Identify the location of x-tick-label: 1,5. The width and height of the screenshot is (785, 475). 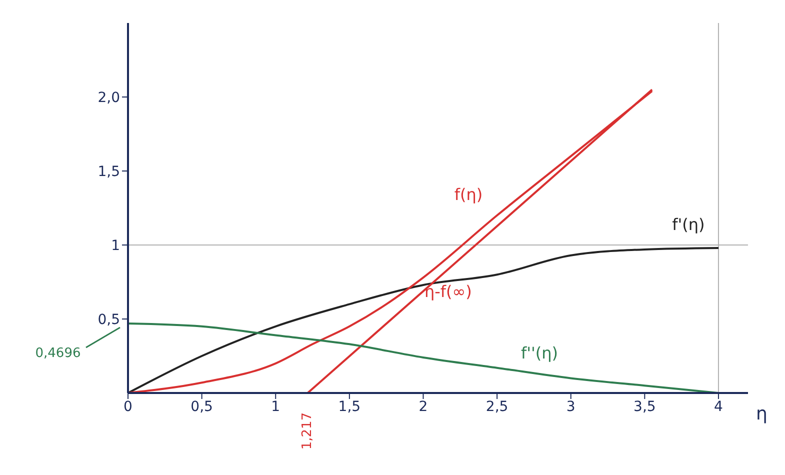
(349, 406).